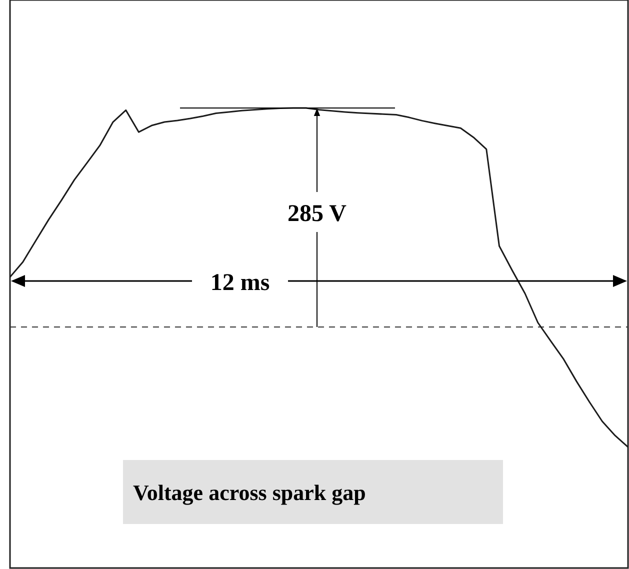 This screenshot has width=629, height=569. Describe the element at coordinates (318, 214) in the screenshot. I see `annotation: 285 V` at that location.